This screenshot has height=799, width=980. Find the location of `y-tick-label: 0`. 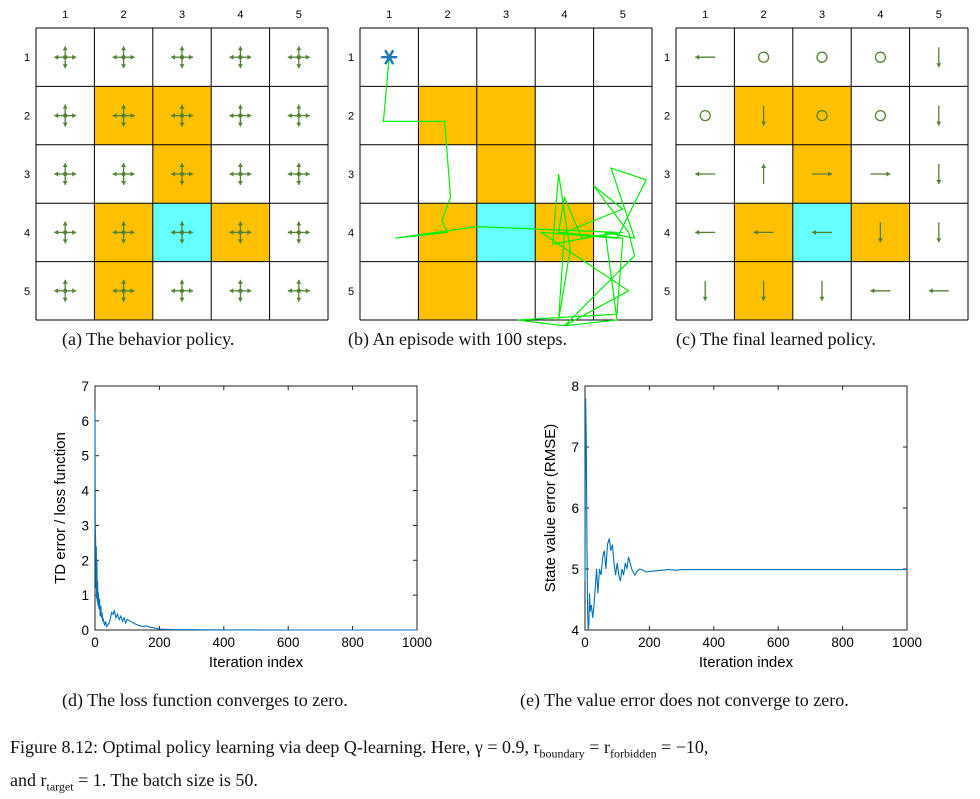

y-tick-label: 0 is located at coordinates (85, 630).